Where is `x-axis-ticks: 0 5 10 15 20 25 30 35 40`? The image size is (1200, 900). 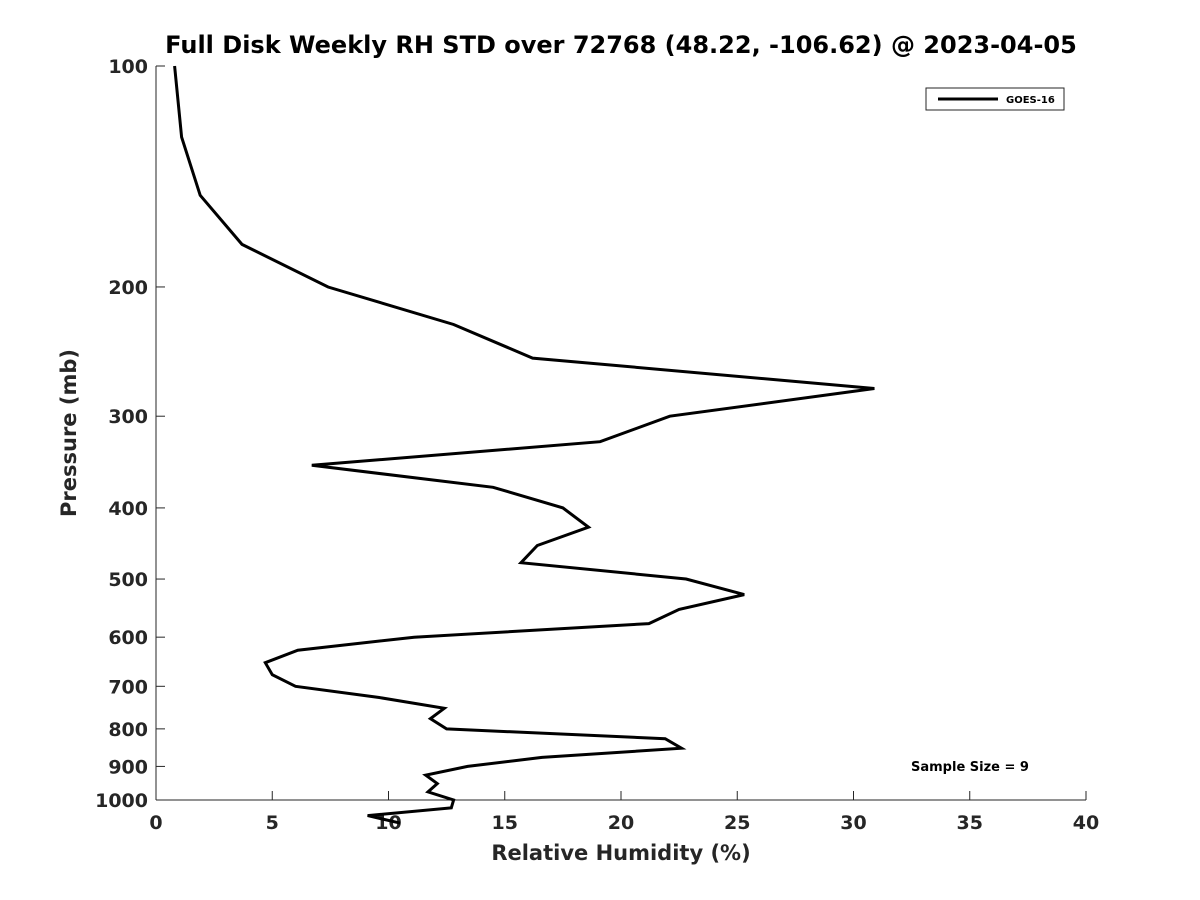 x-axis-ticks: 0 5 10 15 20 25 30 35 40 is located at coordinates (624, 812).